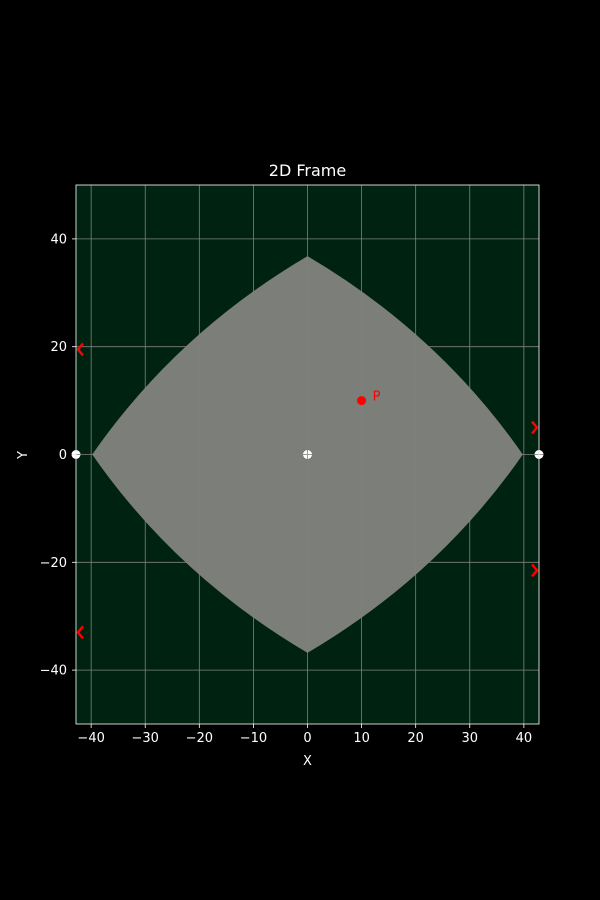 Image resolution: width=600 pixels, height=900 pixels. I want to click on x-tick-label: −10, so click(253, 738).